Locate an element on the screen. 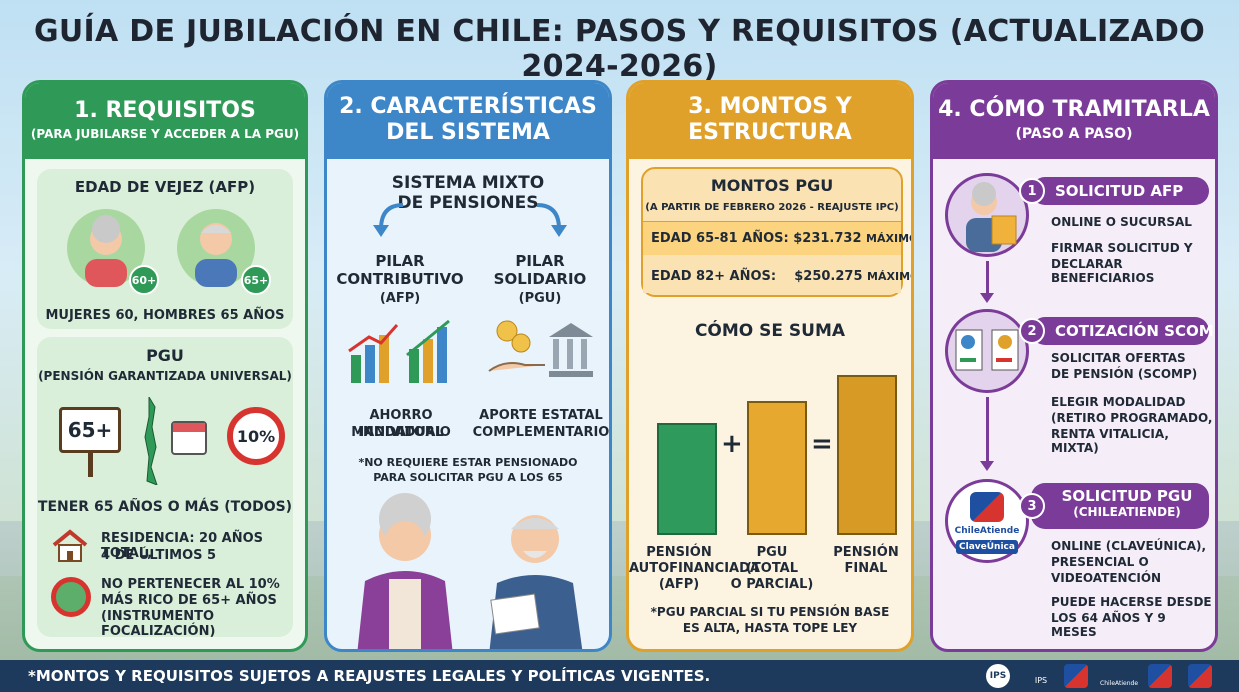 This screenshot has width=1239, height=692. step3-title: SOLICITUD PGU is located at coordinates (1127, 496).